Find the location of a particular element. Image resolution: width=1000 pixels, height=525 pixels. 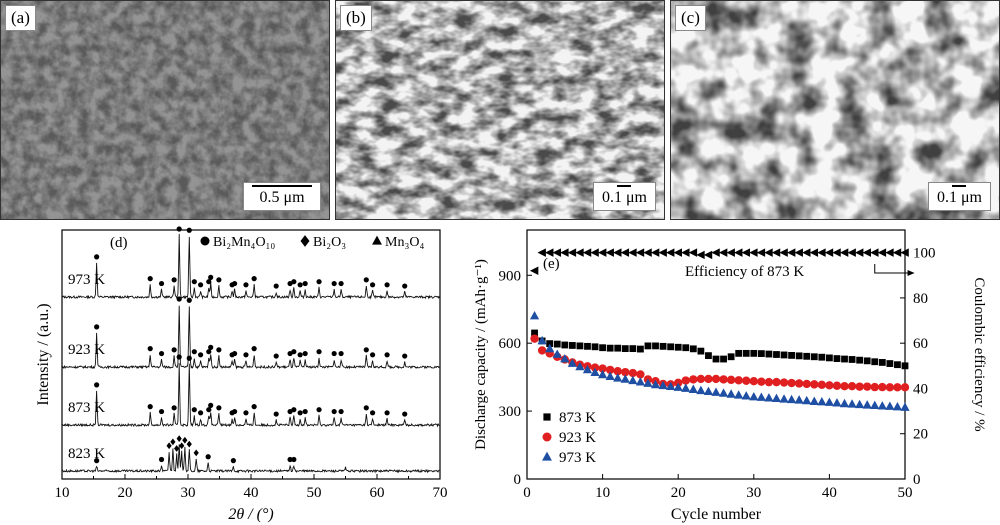

efficiency-series is located at coordinates (719, 261).